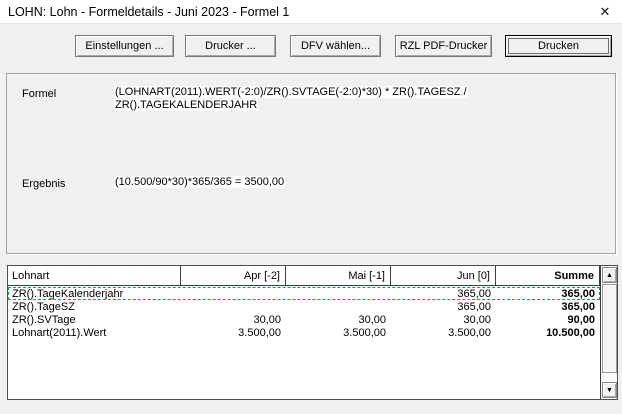 The height and width of the screenshot is (414, 622). Describe the element at coordinates (303, 306) in the screenshot. I see `table-row: ZR().TageSZ 365,00 365,00` at that location.